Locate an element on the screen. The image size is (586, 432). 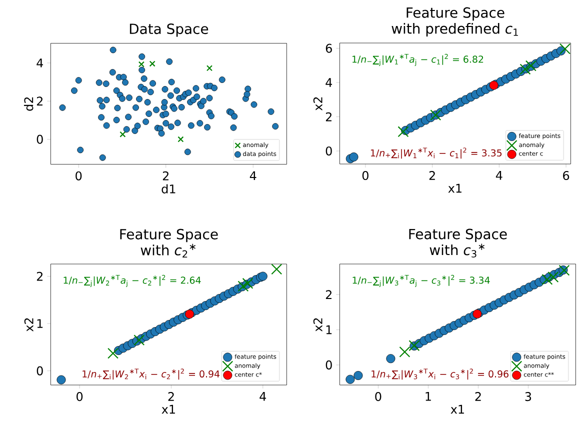
text: 1/n$_{+}$∑$_{i}$|W$_{3}$$^{∗T}$x$_{i}$ − c$_{3}$$^{∗}$|$^{2}$ = 0.96 is located at coordinates (440, 374).